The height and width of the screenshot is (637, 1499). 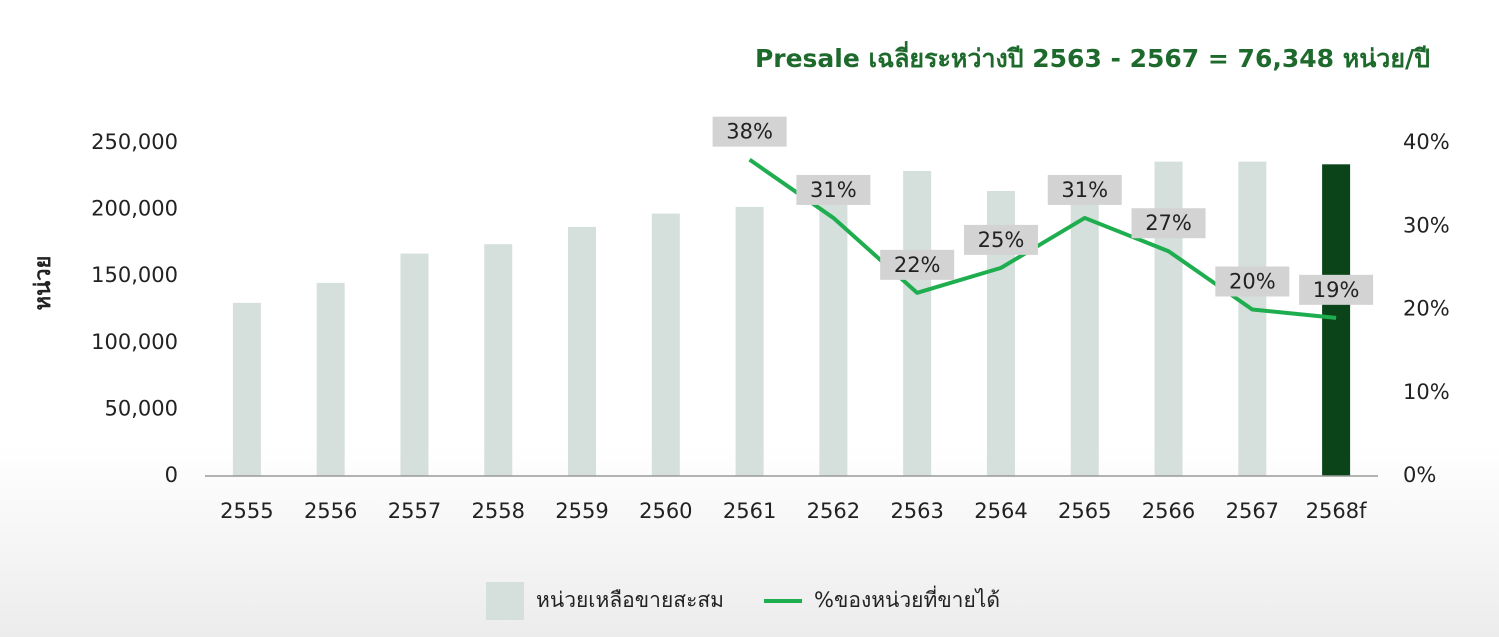 I want to click on y-tick-label: 150,000, so click(x=134, y=275).